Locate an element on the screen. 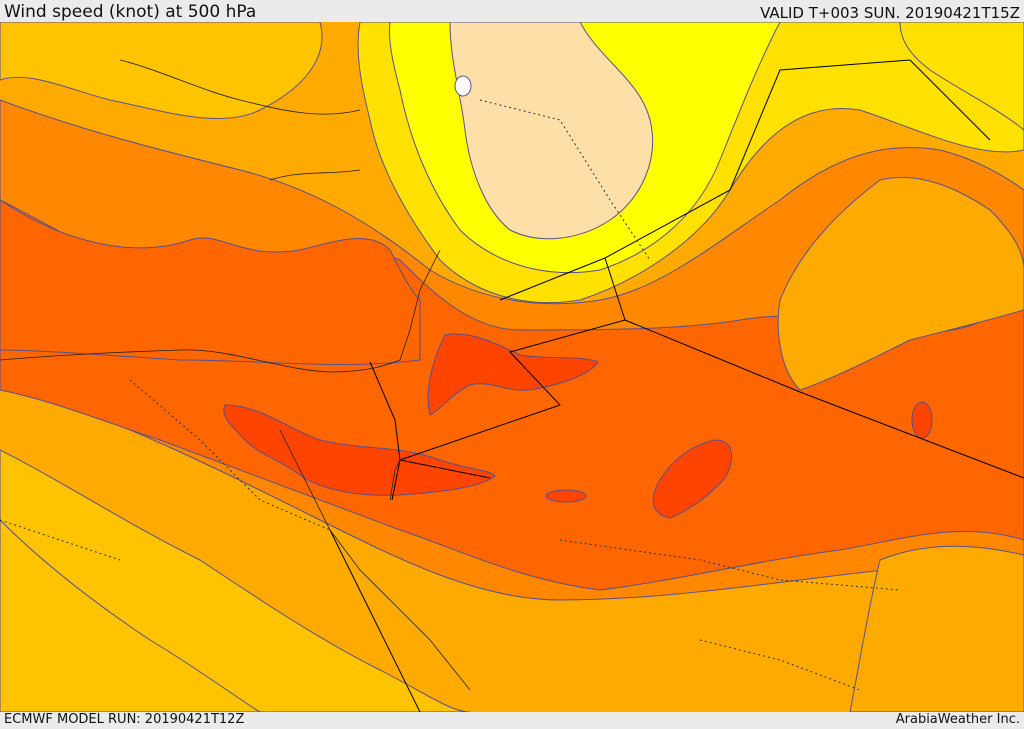  brand-label: ArabiaWeather Inc. is located at coordinates (957, 719).